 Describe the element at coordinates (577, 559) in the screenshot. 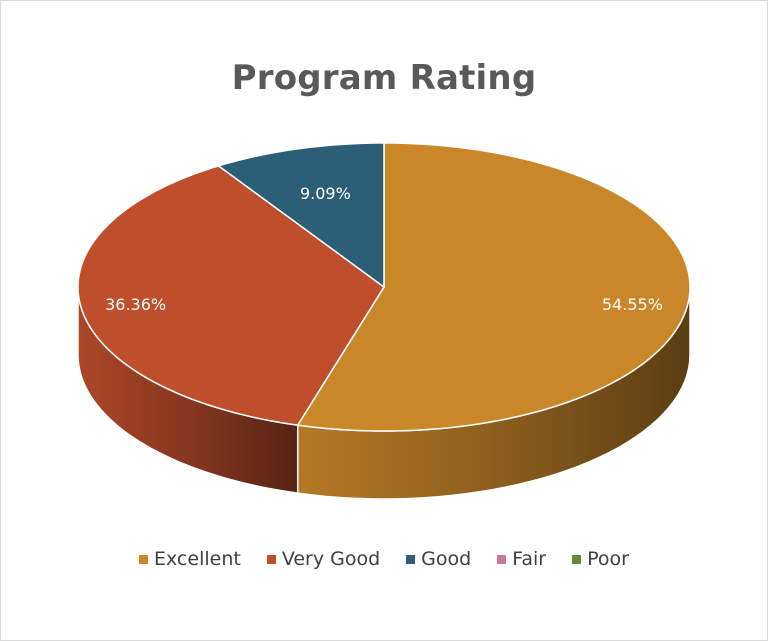

I see `legend-swatch-poor` at that location.